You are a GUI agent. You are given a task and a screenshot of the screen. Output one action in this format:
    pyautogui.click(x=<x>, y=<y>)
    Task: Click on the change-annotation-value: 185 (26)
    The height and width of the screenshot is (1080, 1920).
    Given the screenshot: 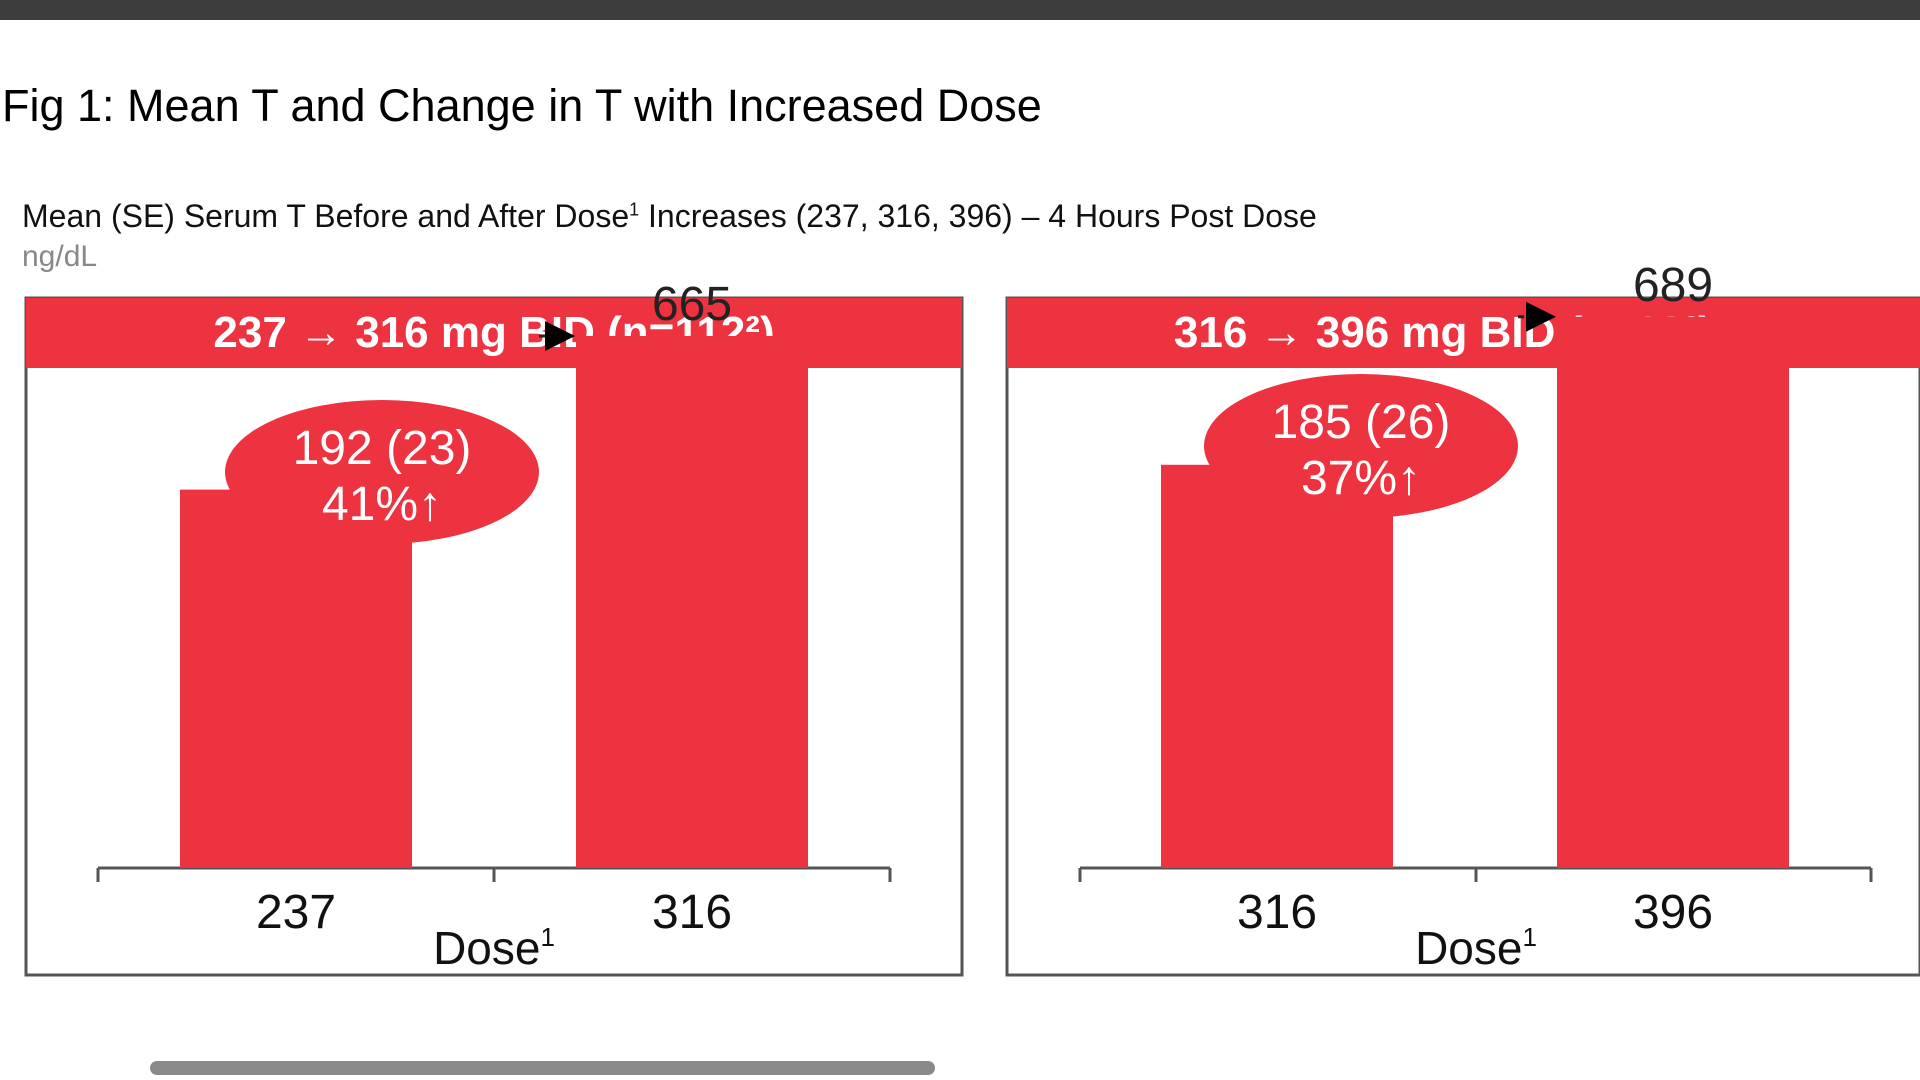 What is the action you would take?
    pyautogui.click(x=1361, y=422)
    